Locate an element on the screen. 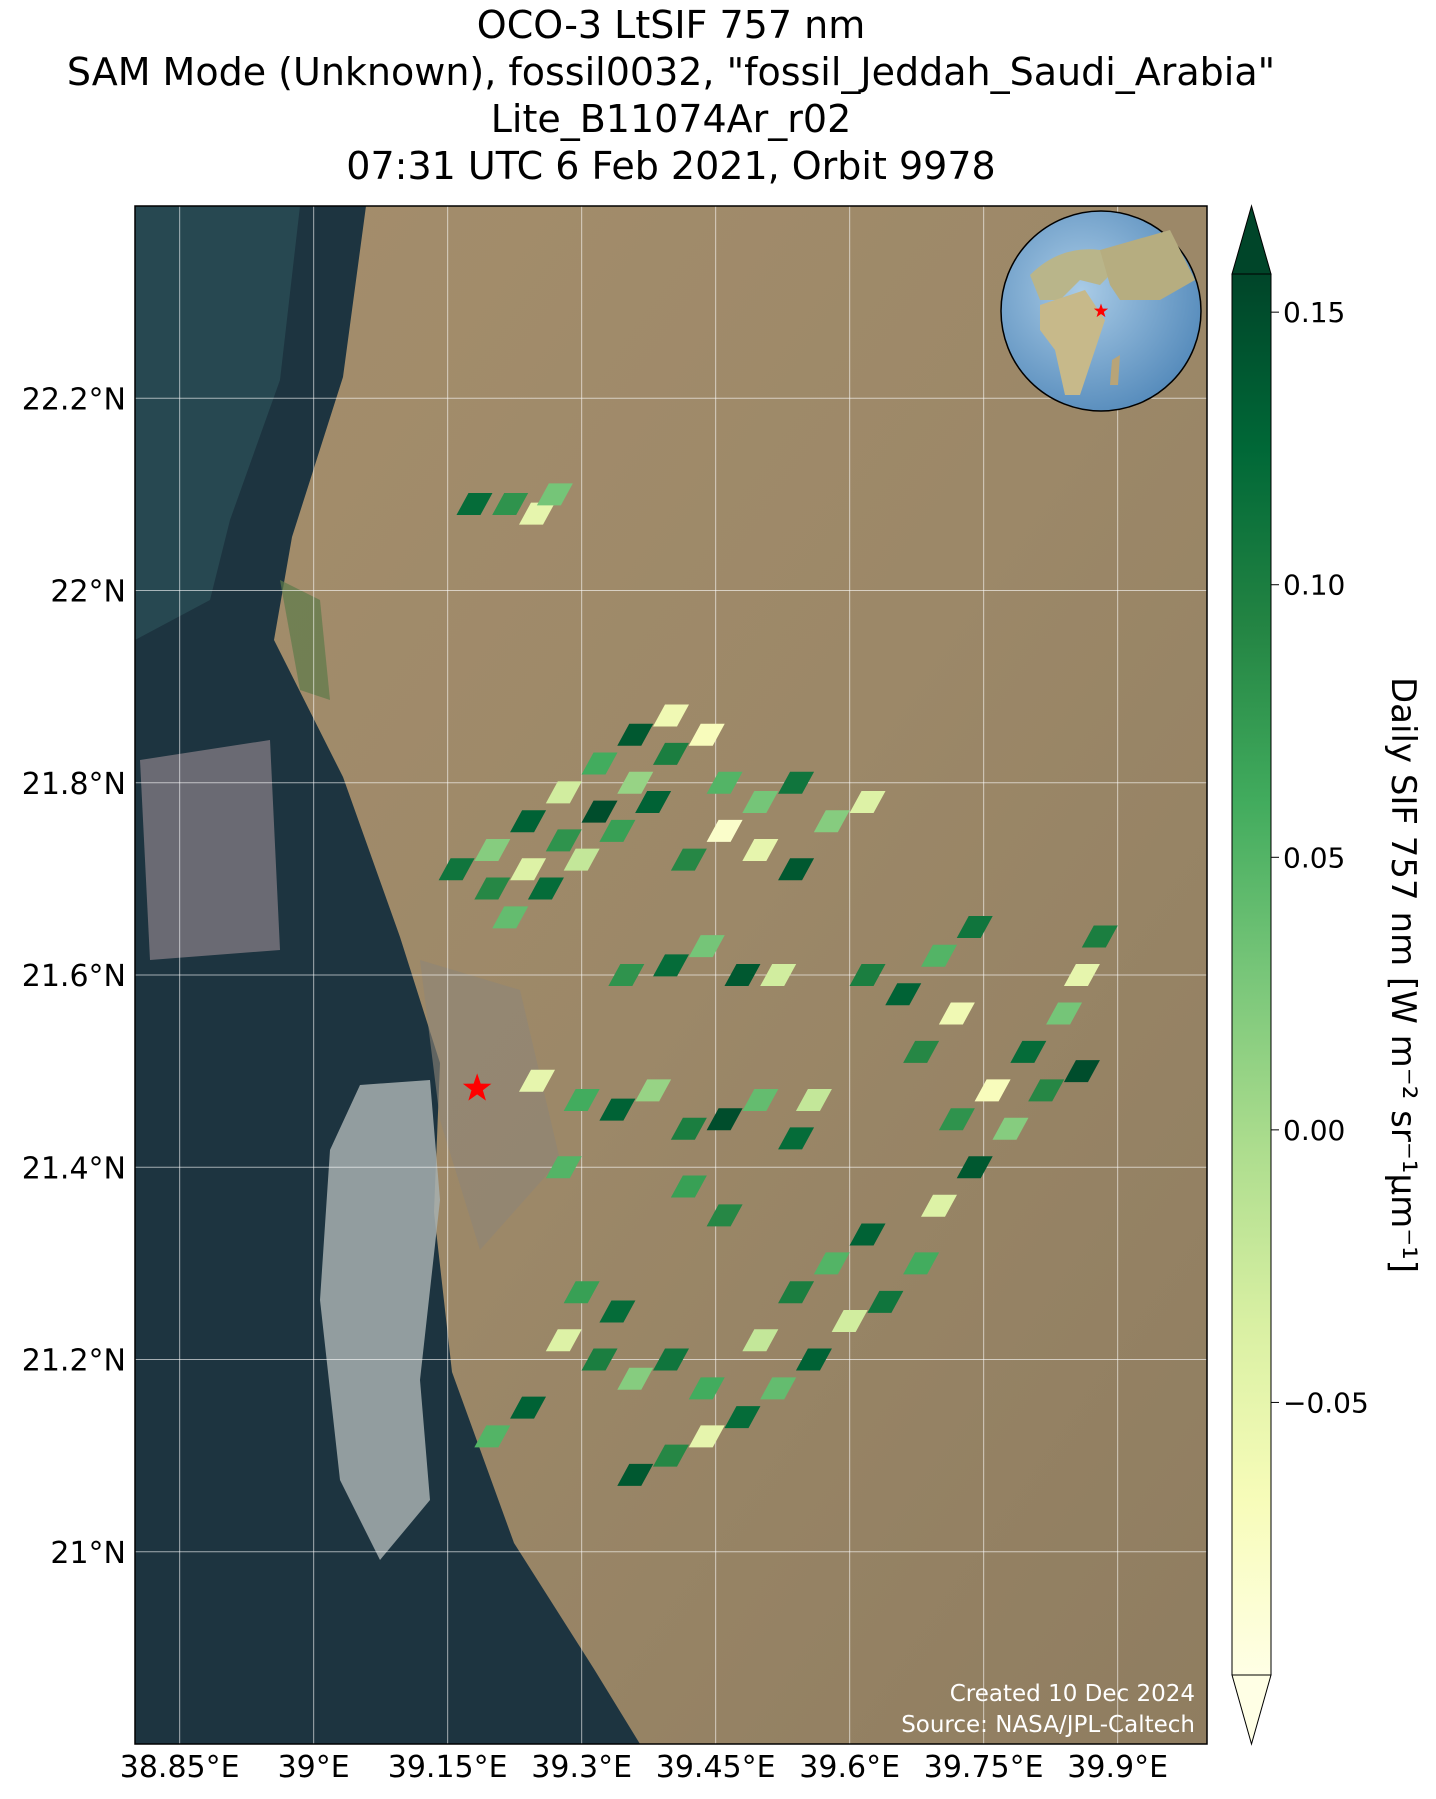 Image resolution: width=1436 pixels, height=1799 pixels. target-star is located at coordinates (477, 1087).